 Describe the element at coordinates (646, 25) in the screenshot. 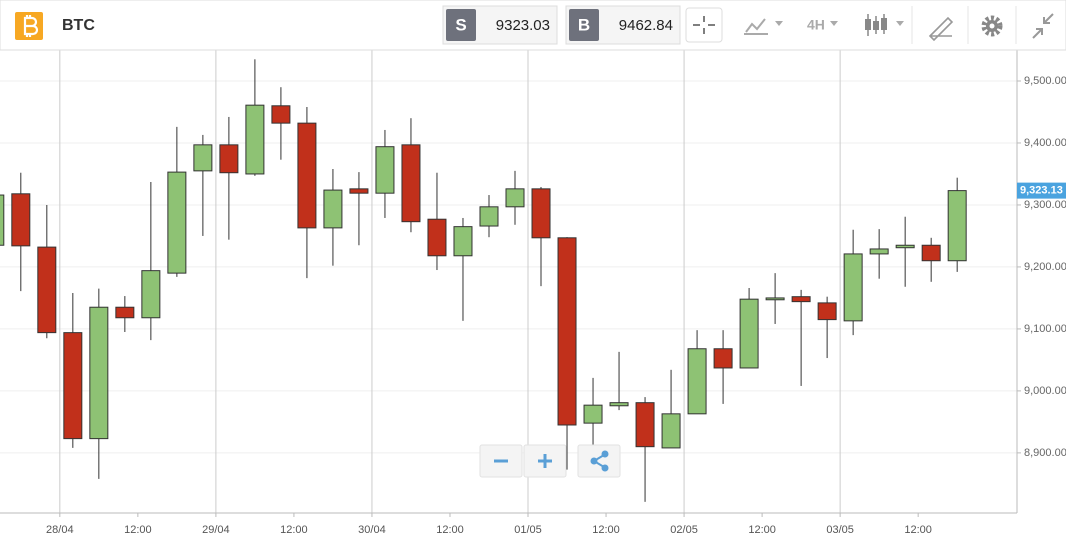

I see `buy-price: 9462.84` at that location.